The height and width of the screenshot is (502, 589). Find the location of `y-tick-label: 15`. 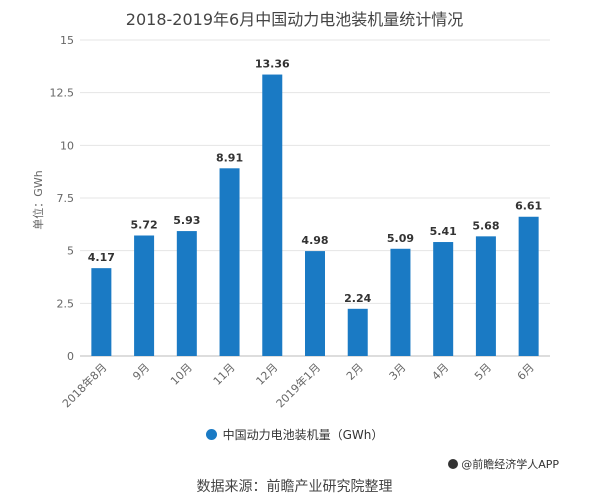

y-tick-label: 15 is located at coordinates (67, 40).